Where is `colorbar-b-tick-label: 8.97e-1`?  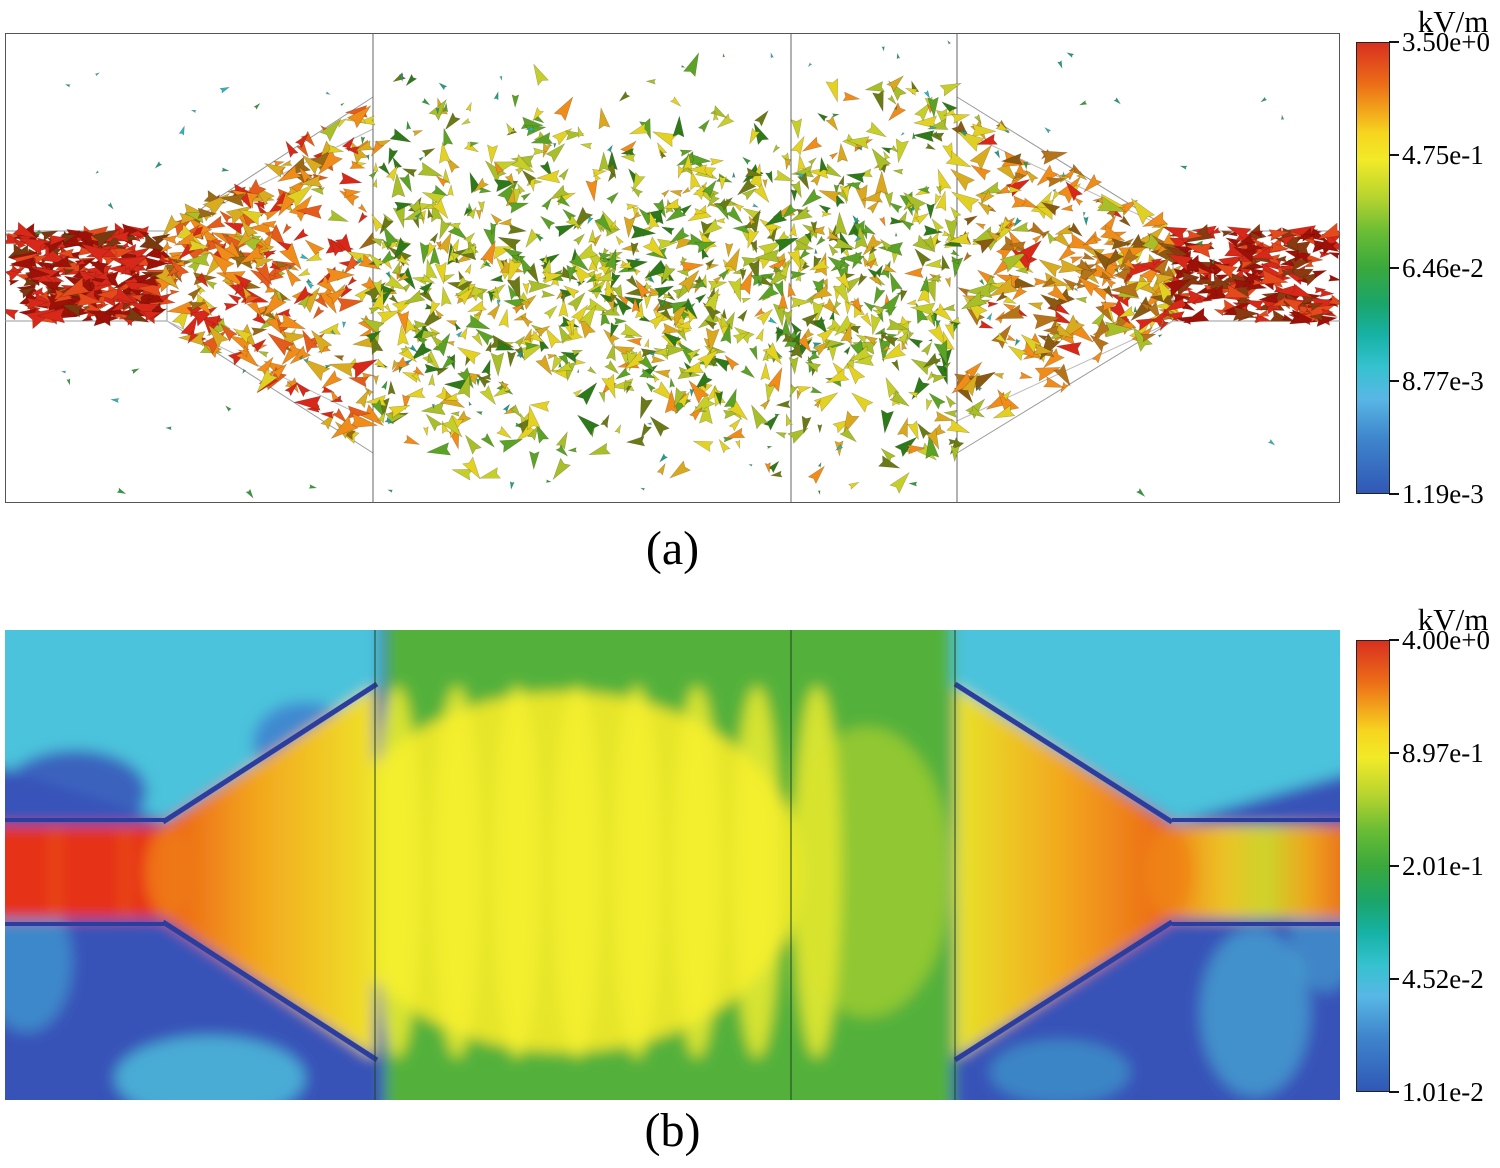 colorbar-b-tick-label: 8.97e-1 is located at coordinates (1444, 753).